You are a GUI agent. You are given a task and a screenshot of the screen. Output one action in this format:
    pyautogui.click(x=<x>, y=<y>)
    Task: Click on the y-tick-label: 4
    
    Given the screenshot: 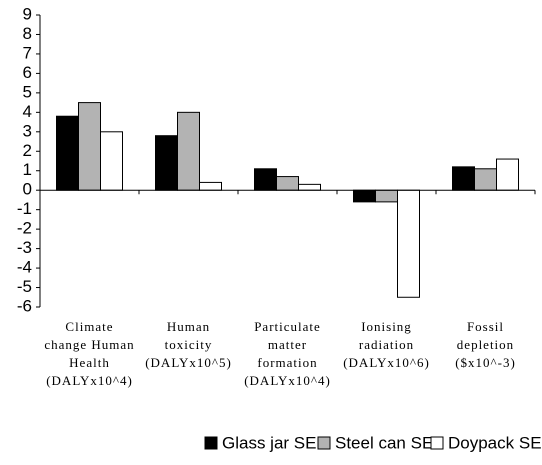 What is the action you would take?
    pyautogui.click(x=27, y=111)
    